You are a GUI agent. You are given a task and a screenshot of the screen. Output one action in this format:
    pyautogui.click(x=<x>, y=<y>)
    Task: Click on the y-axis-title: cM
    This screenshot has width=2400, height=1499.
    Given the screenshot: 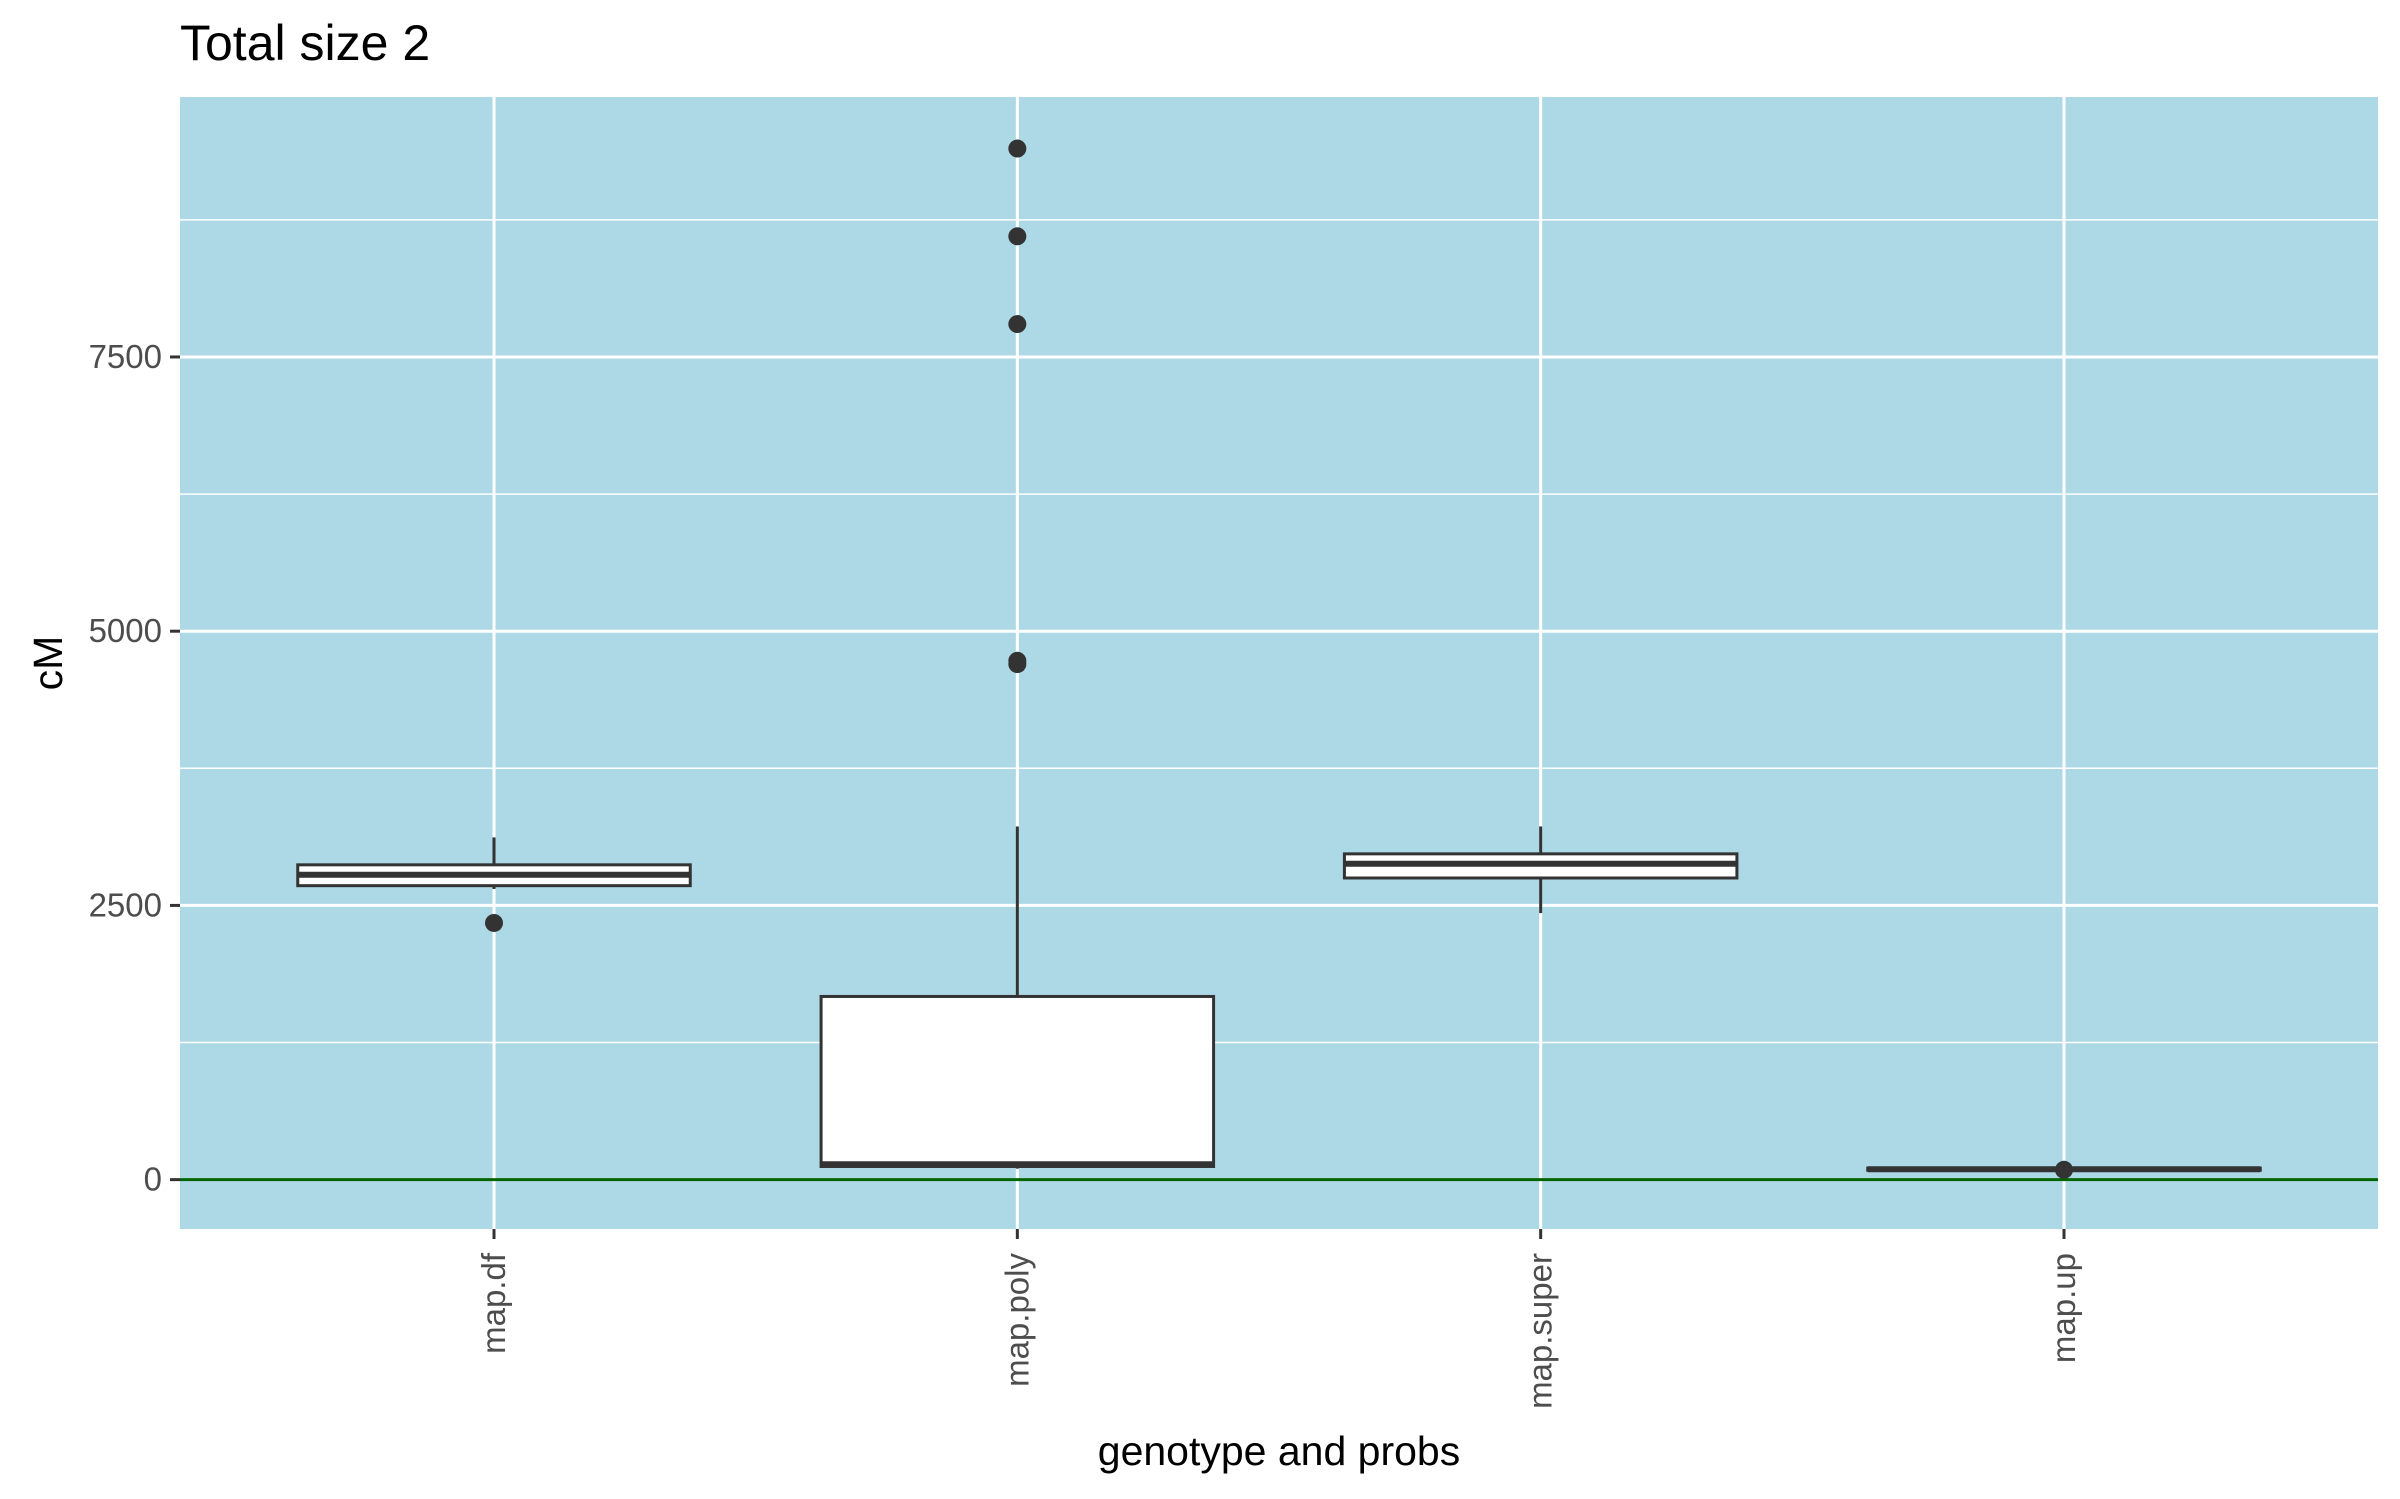 What is the action you would take?
    pyautogui.click(x=48, y=663)
    